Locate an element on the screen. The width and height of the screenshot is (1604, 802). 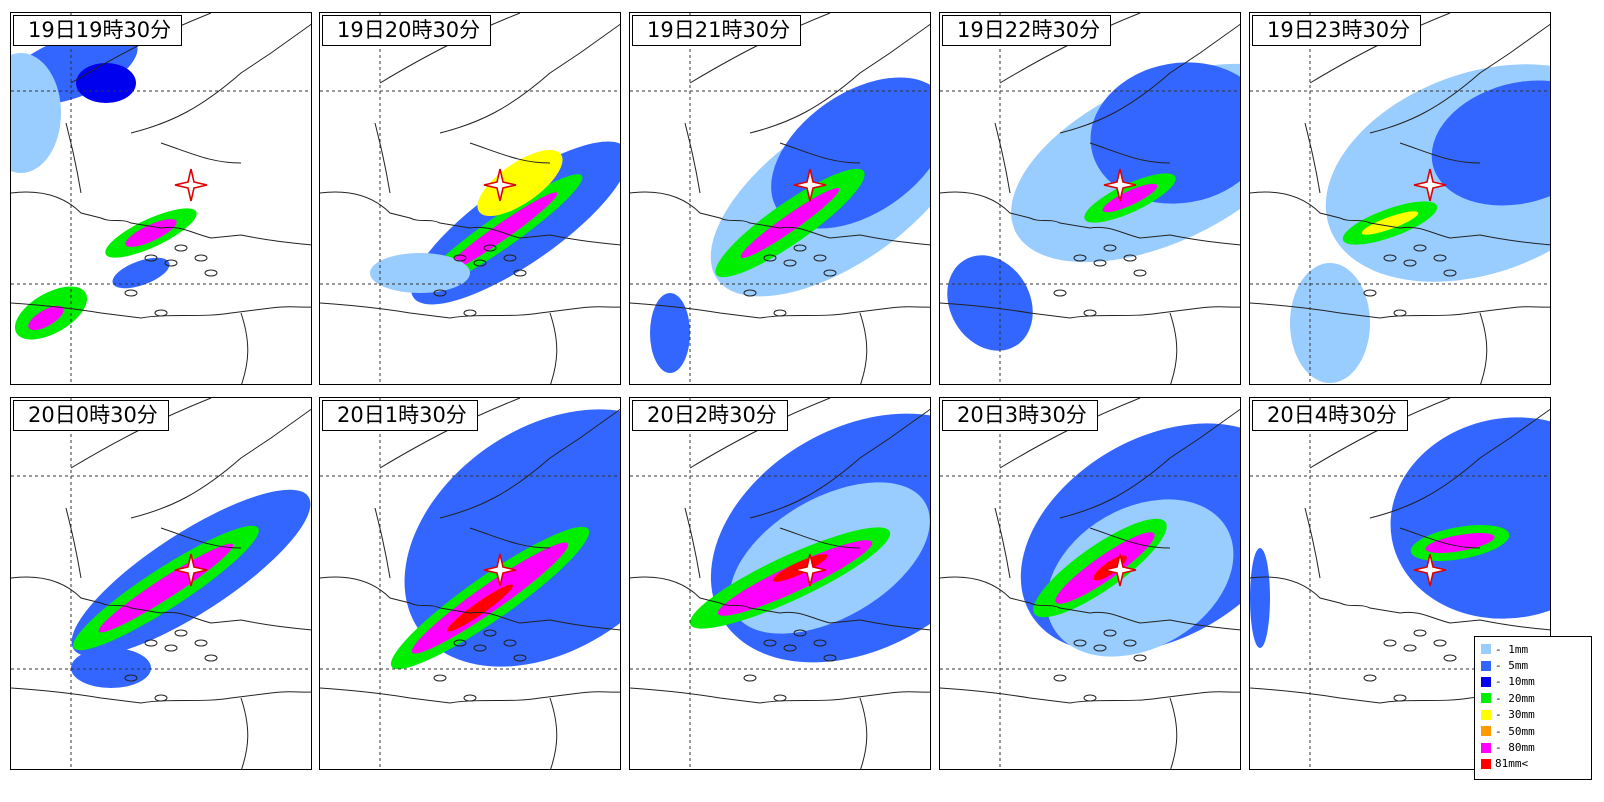
legend-row-50mm: - 50mm is located at coordinates (1534, 731).